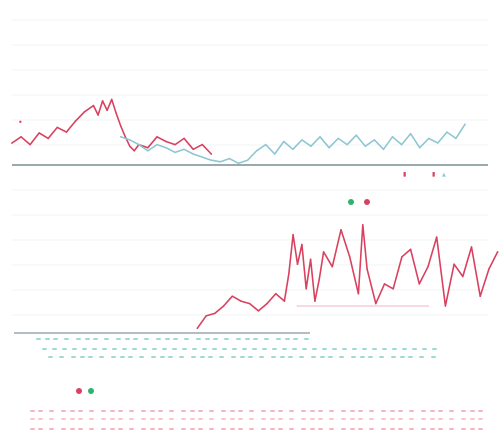 This screenshot has height=444, width=500. What do you see at coordinates (444, 175) in the screenshot?
I see `status-mark-3: ▲` at bounding box center [444, 175].